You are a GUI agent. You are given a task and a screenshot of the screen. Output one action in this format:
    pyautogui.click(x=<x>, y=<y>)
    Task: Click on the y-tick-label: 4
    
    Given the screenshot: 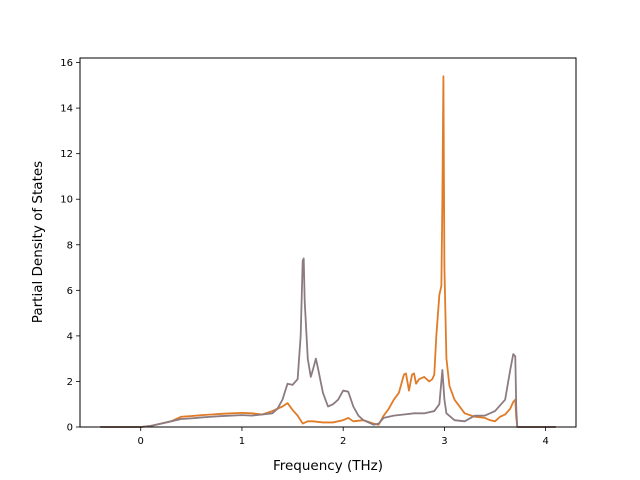 What is the action you would take?
    pyautogui.click(x=70, y=336)
    